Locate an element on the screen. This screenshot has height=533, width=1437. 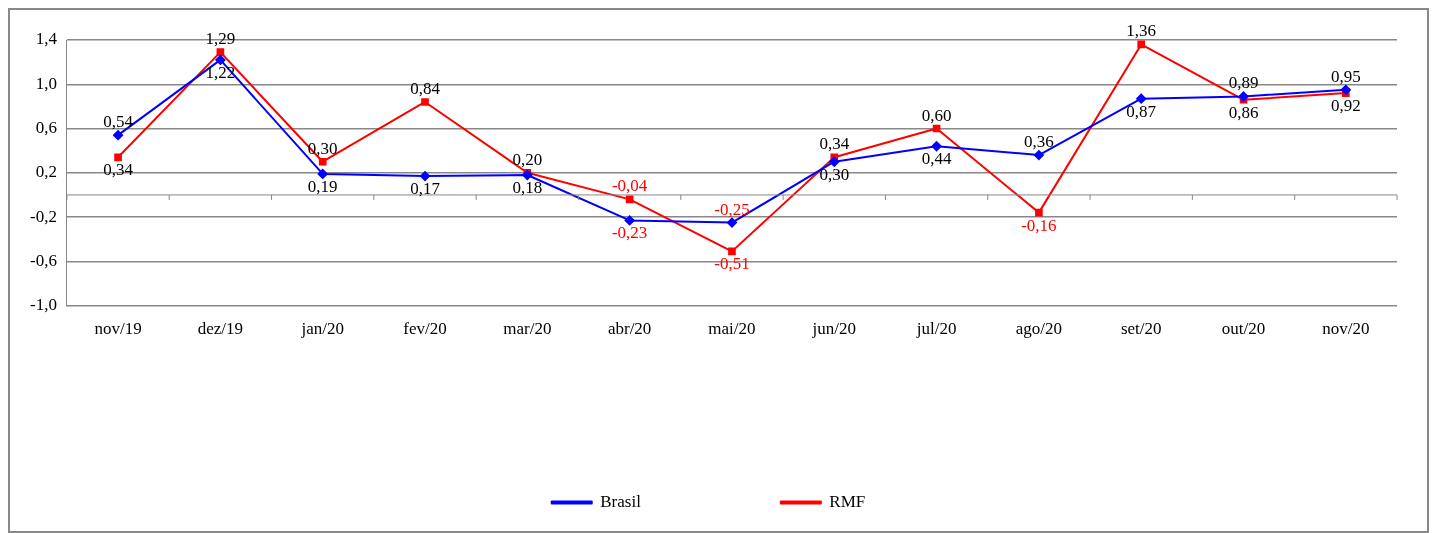
data-label: 0,86 is located at coordinates (1243, 112).